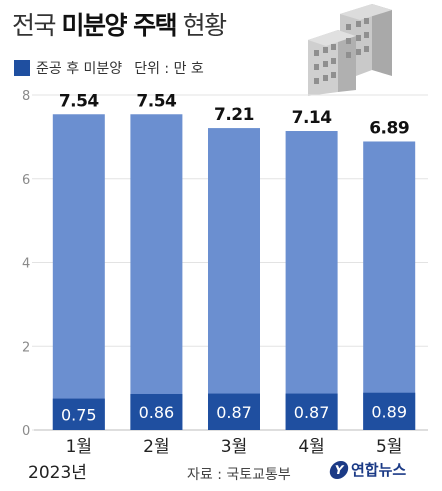 The image size is (442, 491). I want to click on data-label-after-completion: 0.75, so click(79, 414).